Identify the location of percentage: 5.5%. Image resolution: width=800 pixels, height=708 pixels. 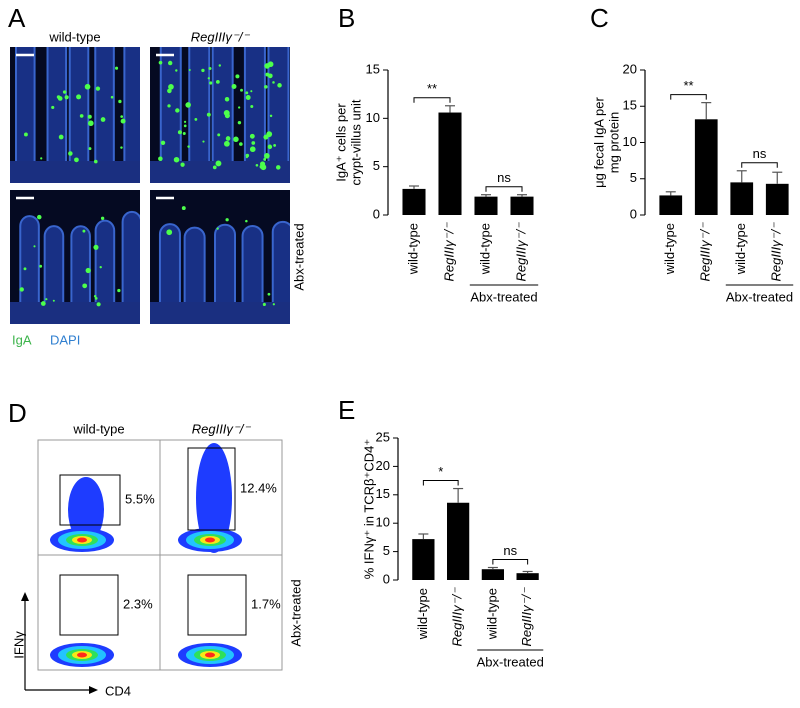
(140, 498).